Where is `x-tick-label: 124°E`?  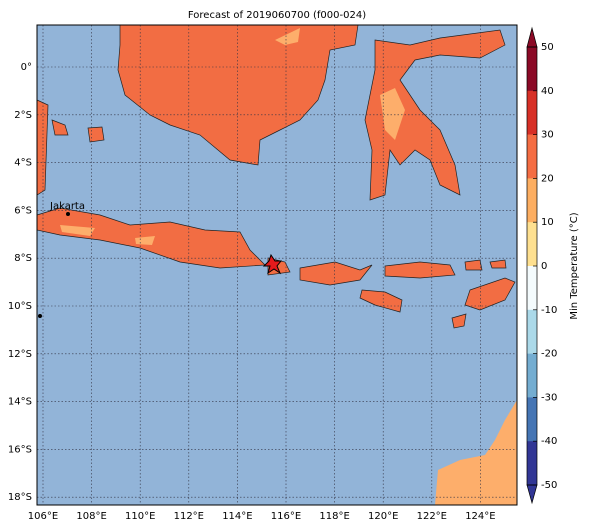
x-tick-label: 124°E is located at coordinates (480, 516).